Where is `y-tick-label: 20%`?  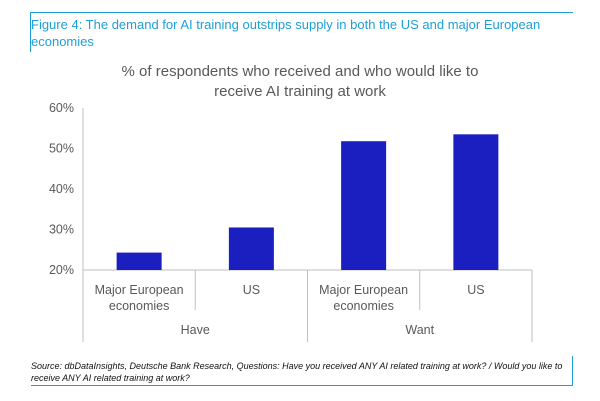 y-tick-label: 20% is located at coordinates (61, 270).